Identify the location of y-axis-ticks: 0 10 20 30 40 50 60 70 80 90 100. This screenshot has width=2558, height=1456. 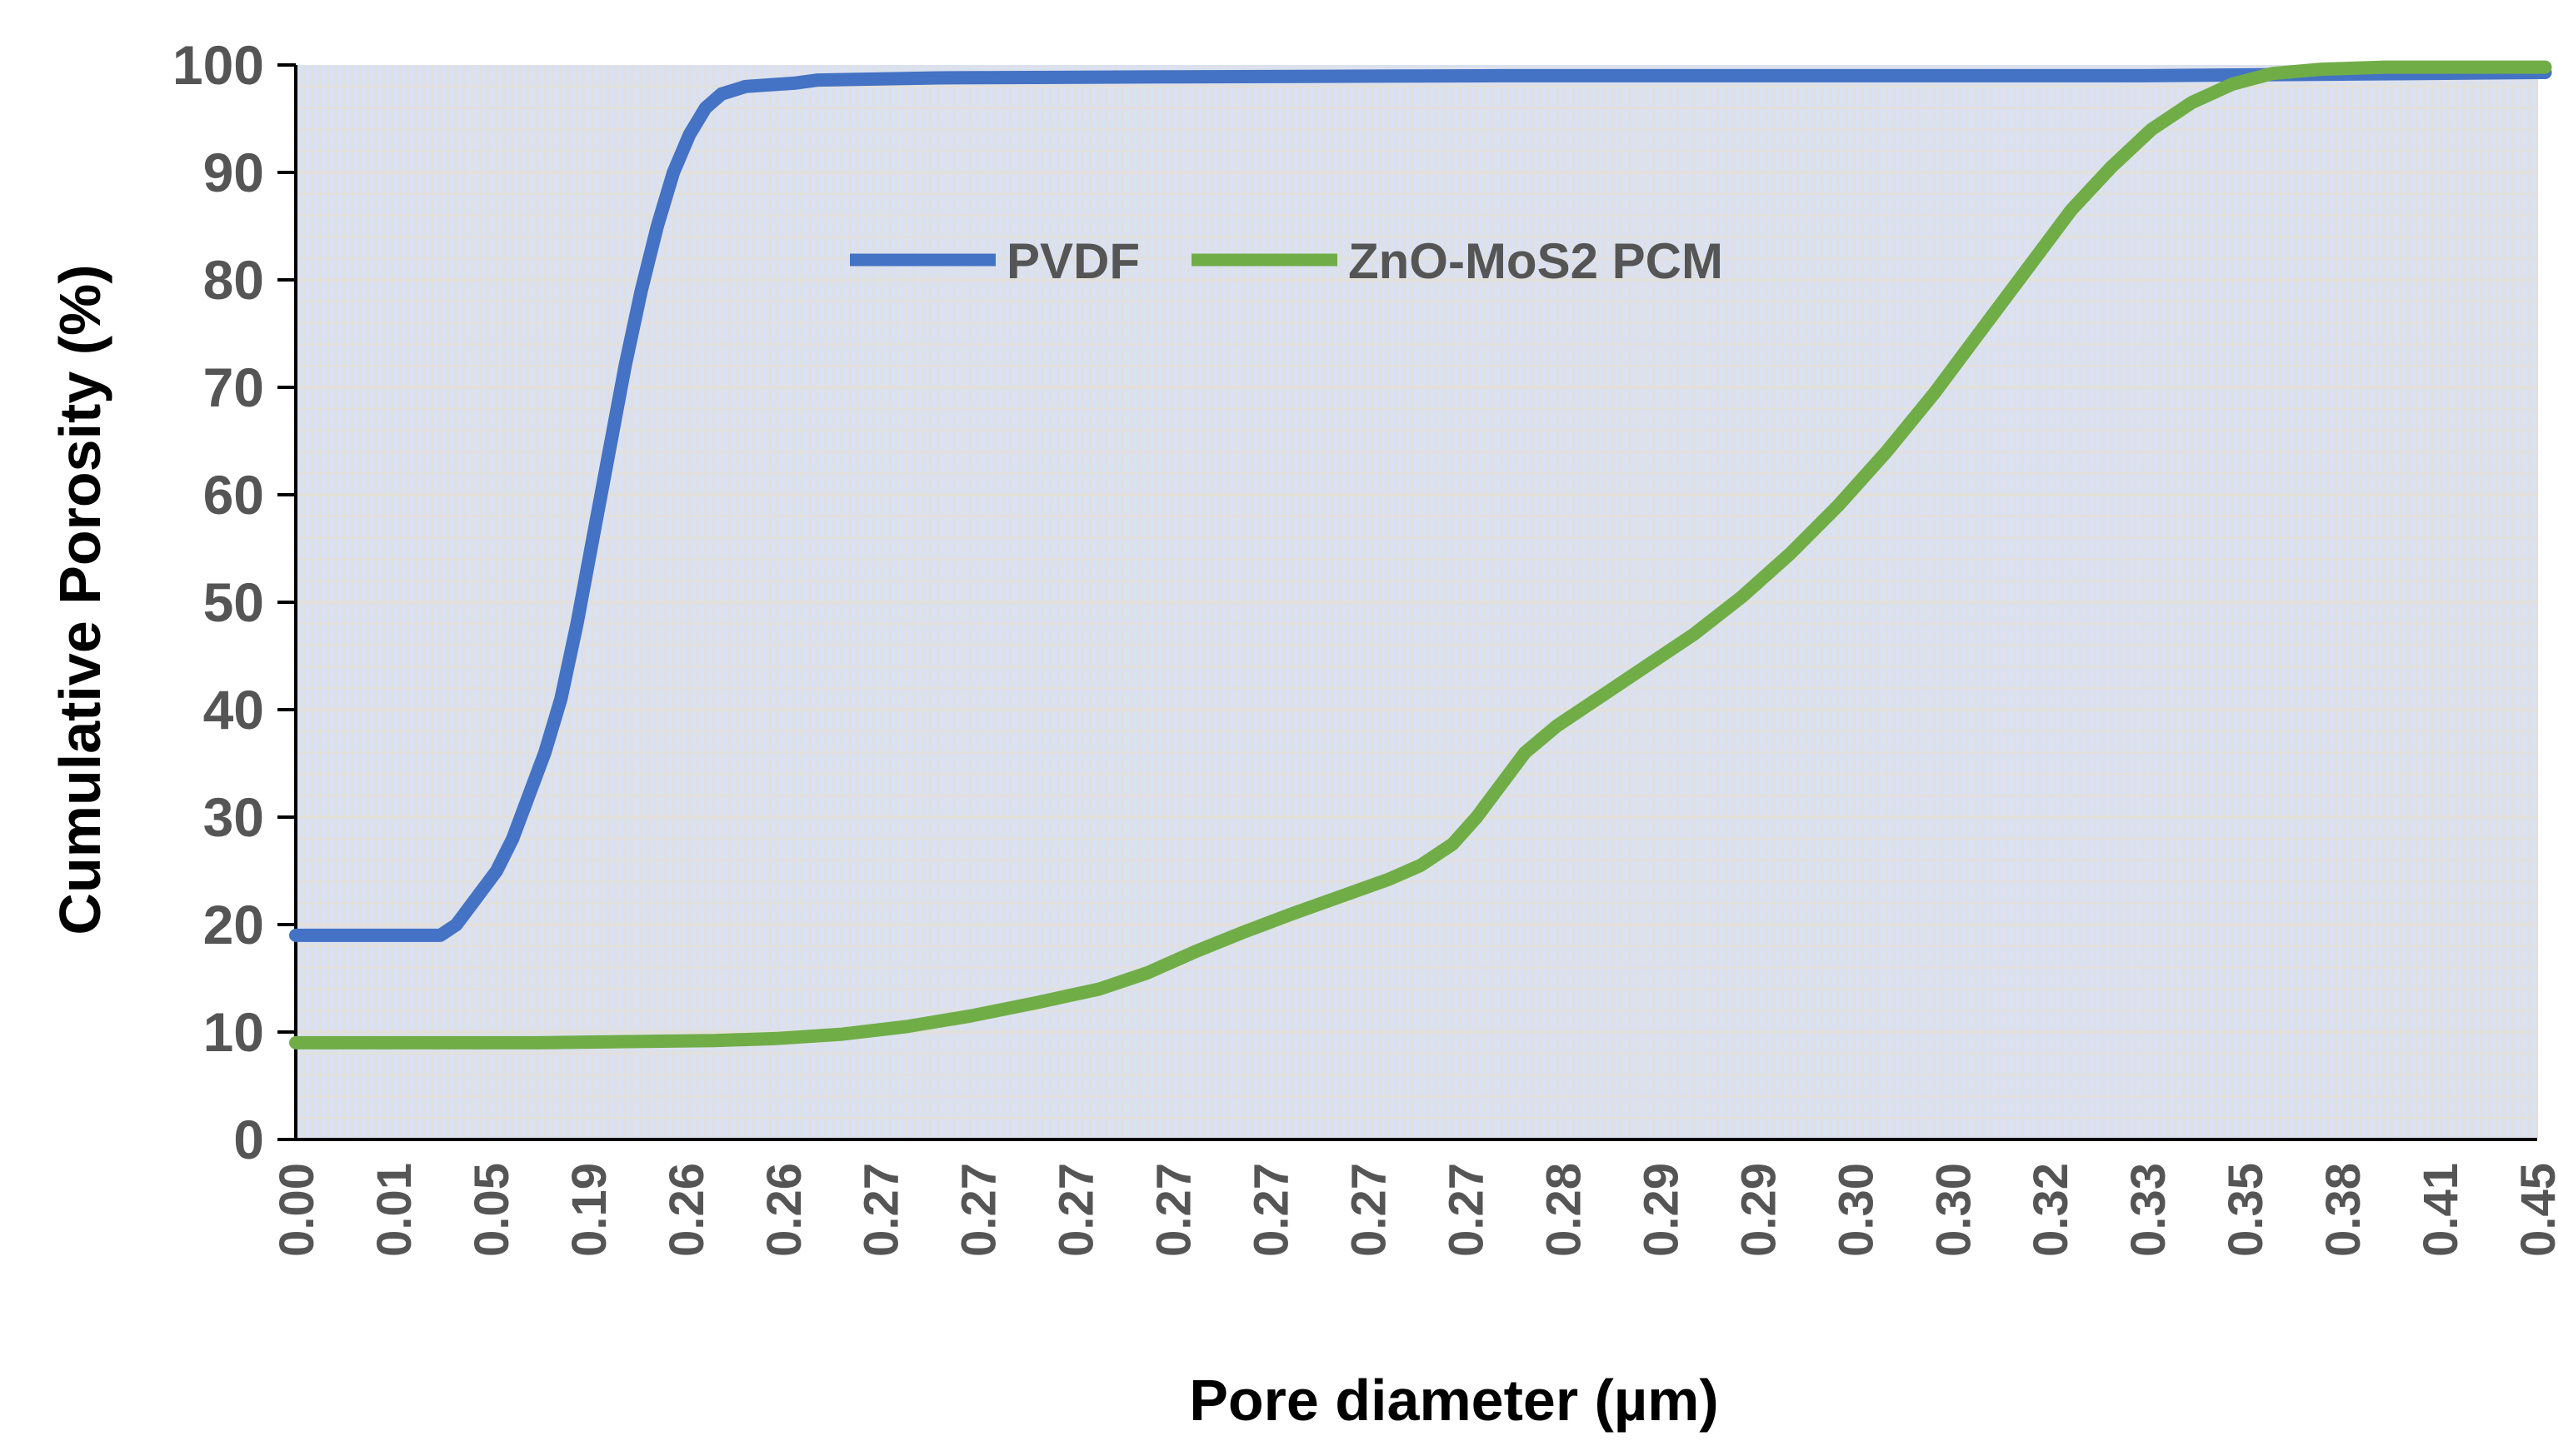
(234, 602).